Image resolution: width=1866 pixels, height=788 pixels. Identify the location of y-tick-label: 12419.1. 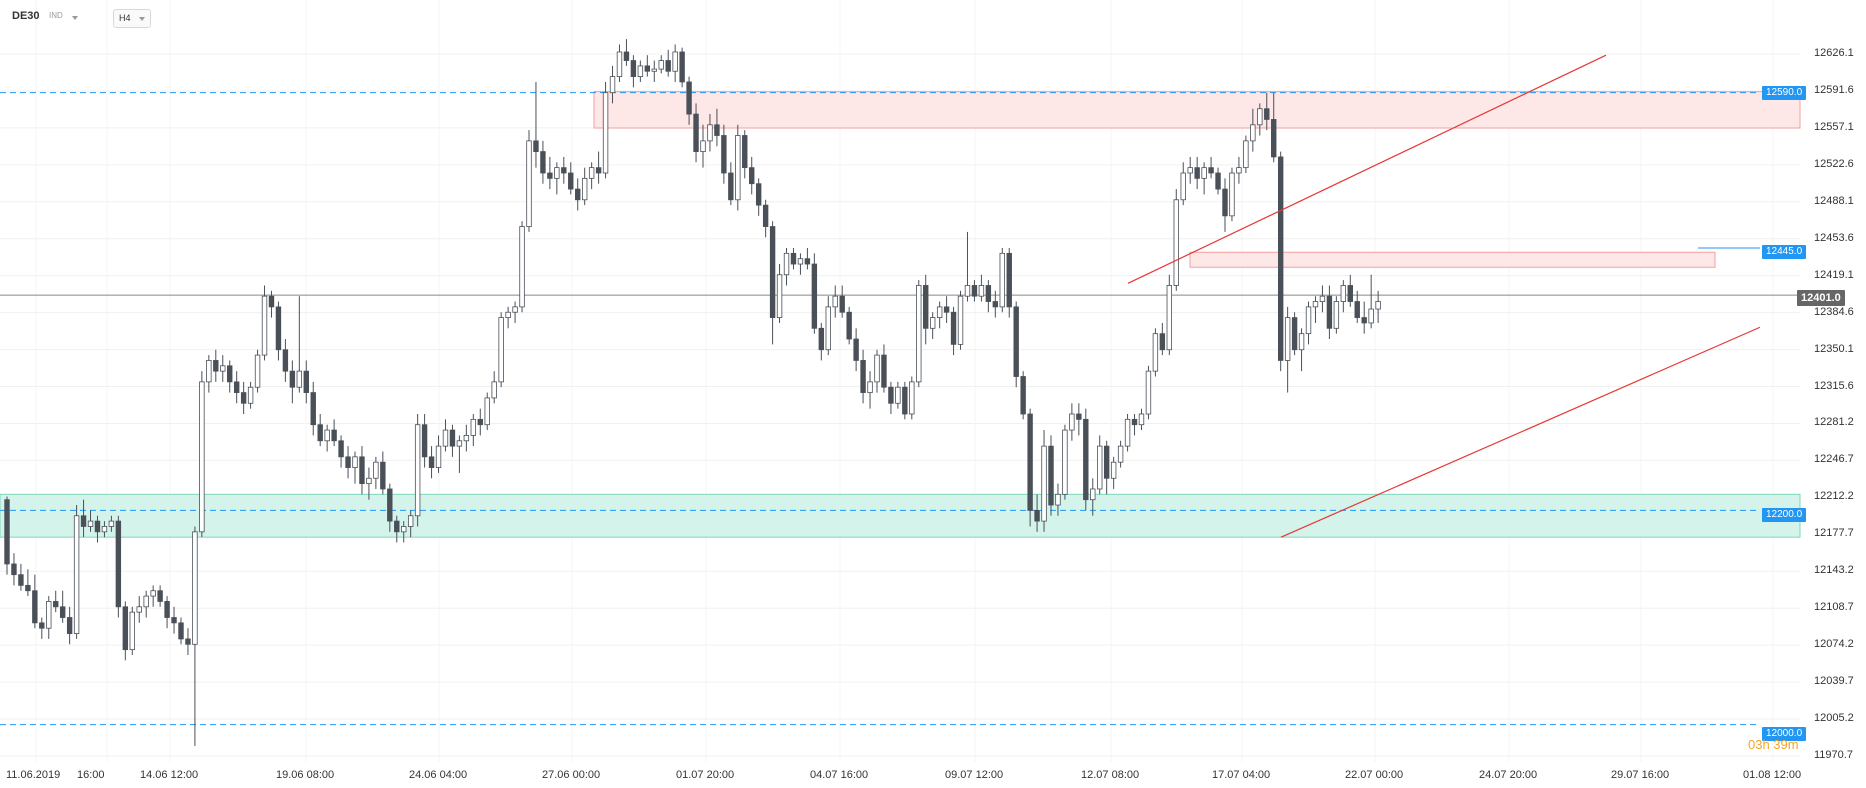
(1834, 274).